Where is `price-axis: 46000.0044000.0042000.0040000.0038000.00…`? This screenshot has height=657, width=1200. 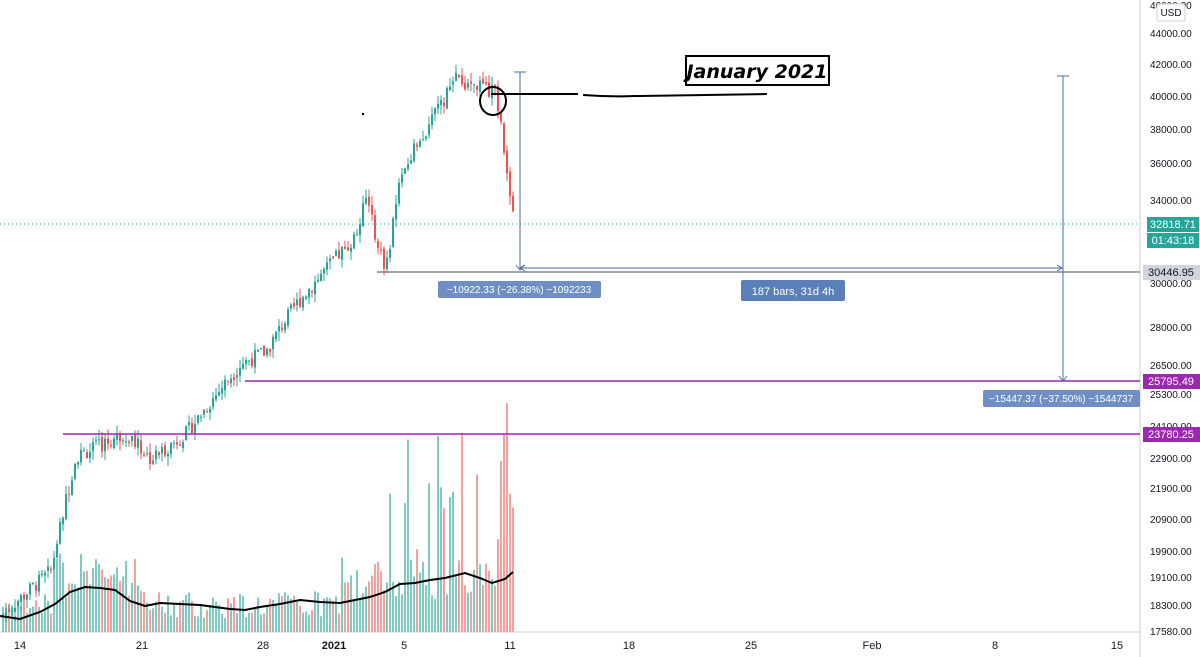 price-axis: 46000.0044000.0042000.0040000.0038000.00… is located at coordinates (1171, 319).